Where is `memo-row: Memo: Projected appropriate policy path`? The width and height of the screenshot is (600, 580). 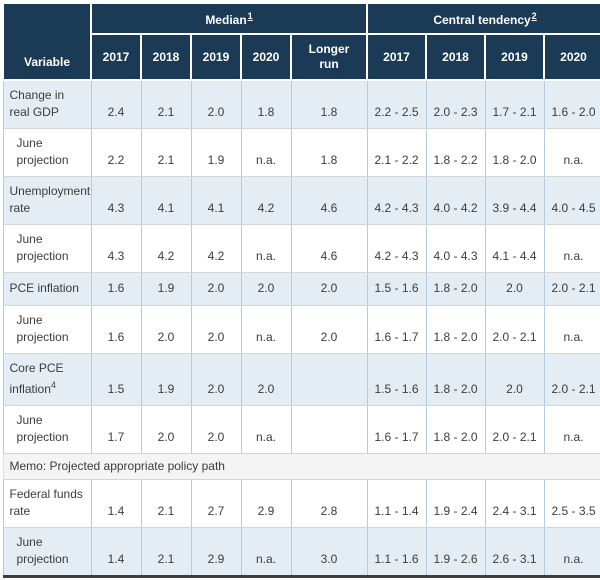 memo-row: Memo: Projected appropriate policy path is located at coordinates (301, 466).